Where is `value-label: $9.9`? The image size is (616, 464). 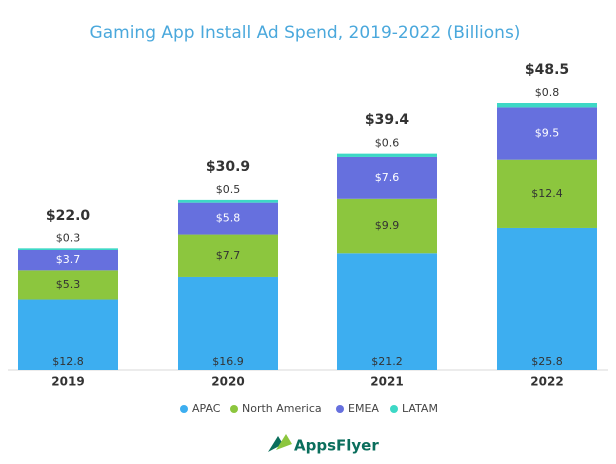
value-label: $9.9 is located at coordinates (387, 225).